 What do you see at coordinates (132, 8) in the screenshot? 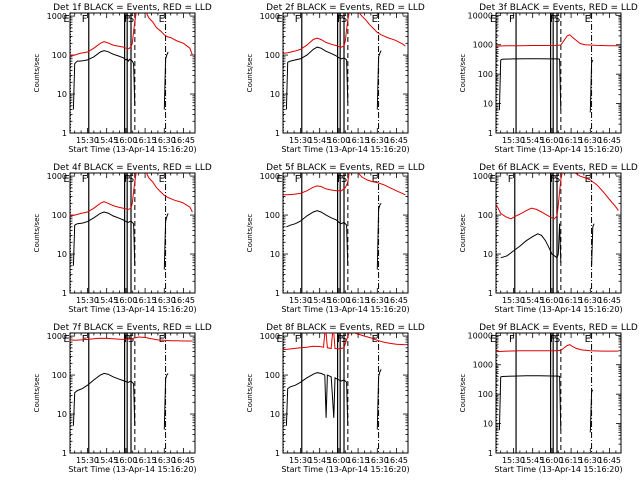
I see `chart-title: Det 1f BLACK = Events, RED = LLD` at bounding box center [132, 8].